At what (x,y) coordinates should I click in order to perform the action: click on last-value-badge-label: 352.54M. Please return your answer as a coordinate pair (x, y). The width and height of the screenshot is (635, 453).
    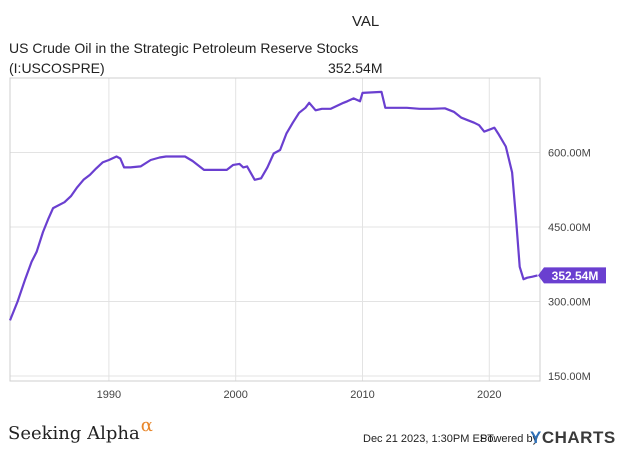
    Looking at the image, I should click on (575, 276).